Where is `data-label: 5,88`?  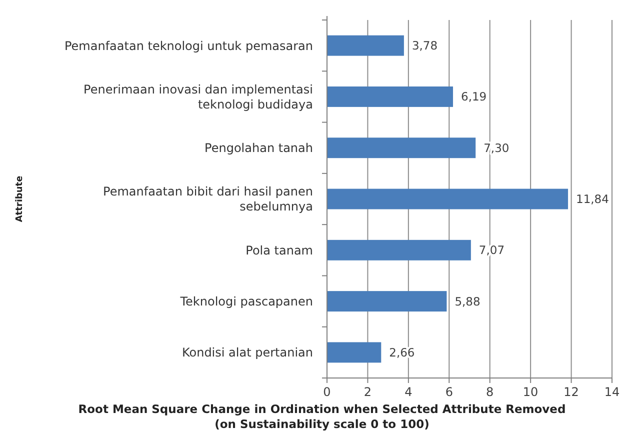
data-label: 5,88 is located at coordinates (467, 301).